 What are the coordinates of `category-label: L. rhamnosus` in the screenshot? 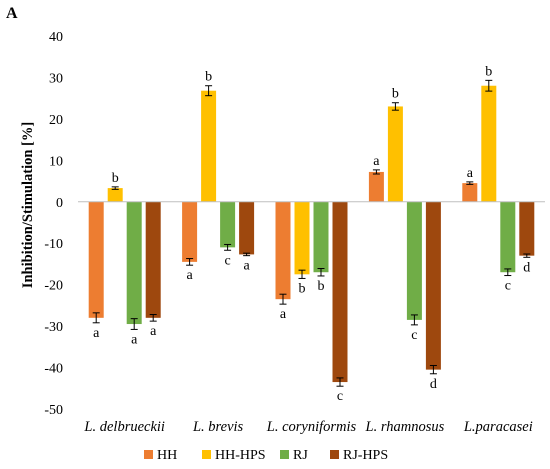 It's located at (405, 427).